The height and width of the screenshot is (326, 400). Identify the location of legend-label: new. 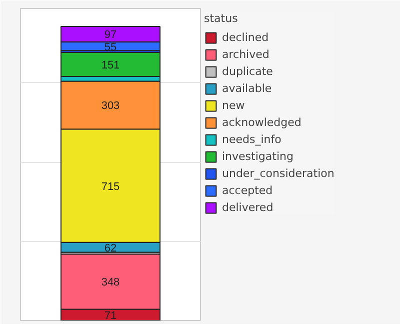
(233, 105).